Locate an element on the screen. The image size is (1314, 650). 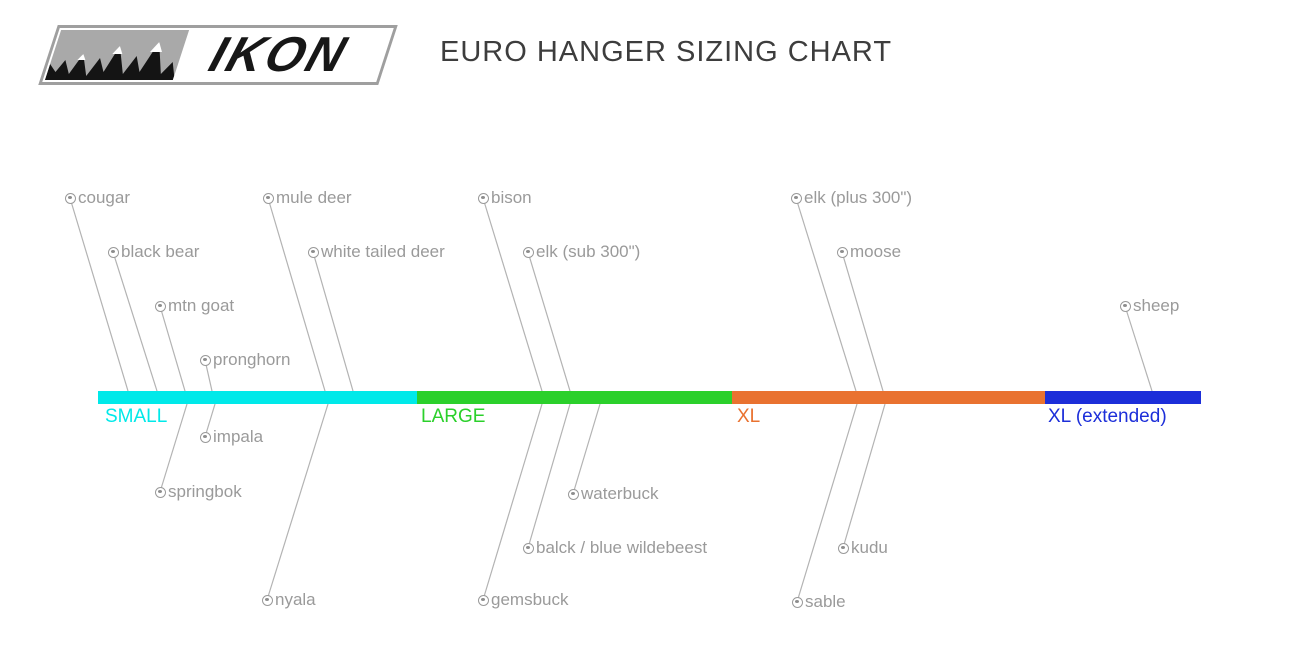
label-elk-plus-300: elk (plus 300") is located at coordinates (858, 197).